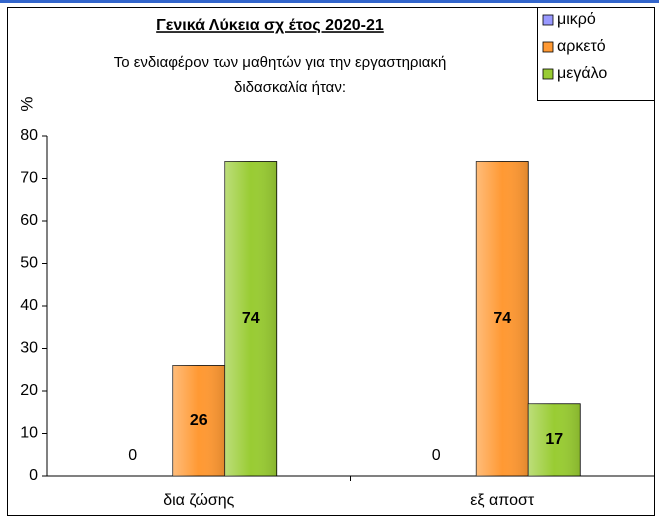 This screenshot has width=659, height=519. What do you see at coordinates (290, 87) in the screenshot?
I see `chart-subtitle: διδασκαλία ήταν:` at bounding box center [290, 87].